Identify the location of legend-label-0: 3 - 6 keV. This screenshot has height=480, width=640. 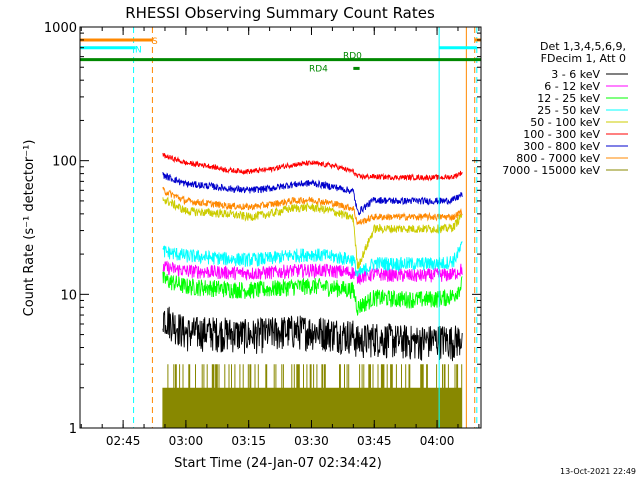
(575, 74).